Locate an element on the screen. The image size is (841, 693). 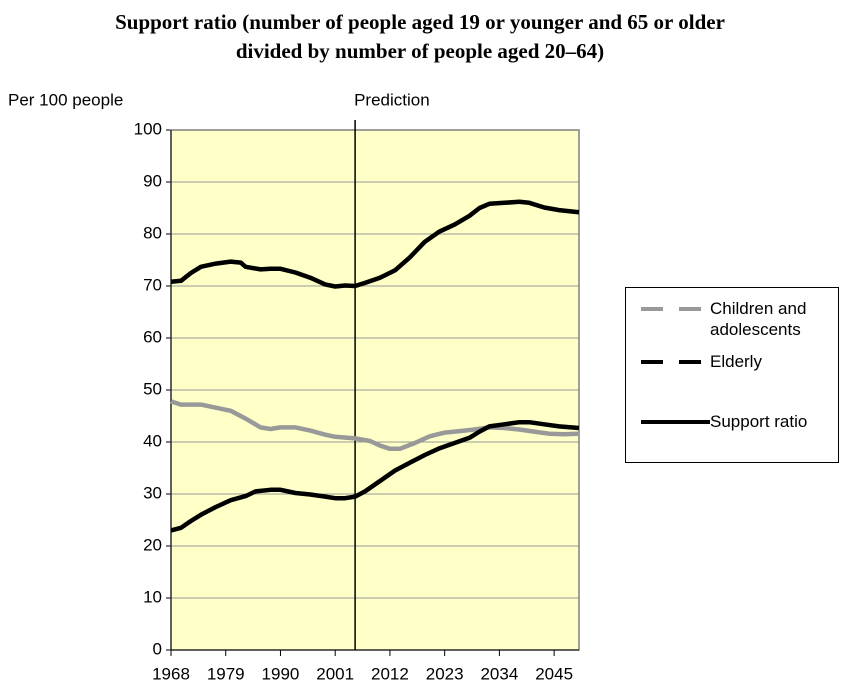
legend-label: Support ratio is located at coordinates (759, 421).